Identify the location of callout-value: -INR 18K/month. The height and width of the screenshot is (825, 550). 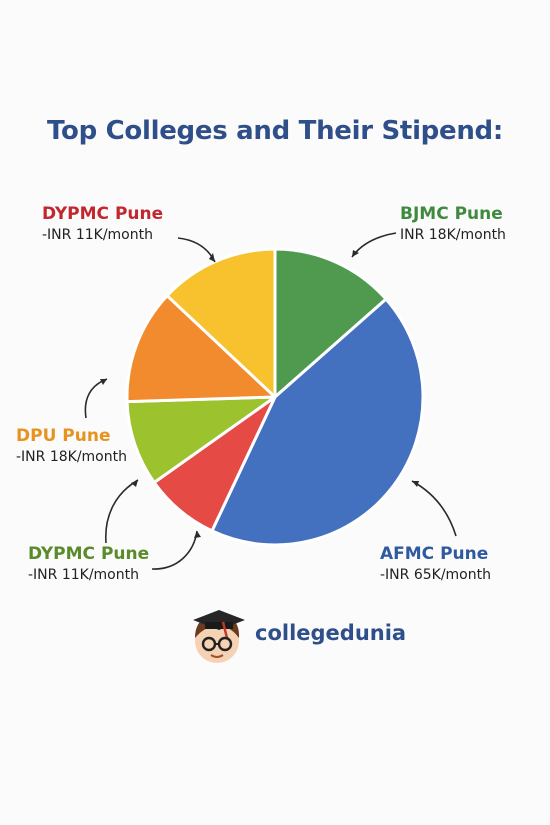
(71, 457).